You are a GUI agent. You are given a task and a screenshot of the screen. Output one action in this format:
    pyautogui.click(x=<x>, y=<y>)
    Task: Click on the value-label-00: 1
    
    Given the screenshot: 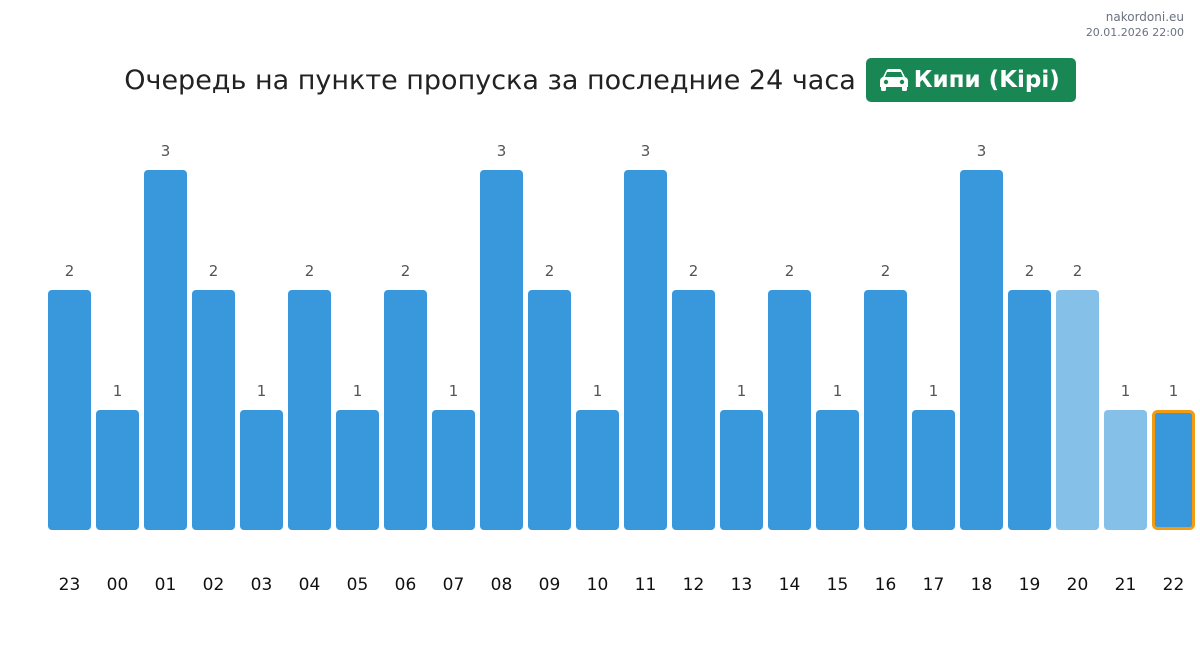 What is the action you would take?
    pyautogui.click(x=118, y=391)
    